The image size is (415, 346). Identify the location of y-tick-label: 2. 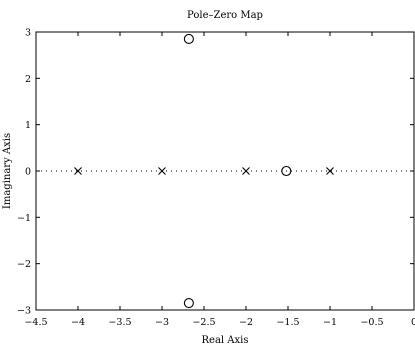
(28, 79).